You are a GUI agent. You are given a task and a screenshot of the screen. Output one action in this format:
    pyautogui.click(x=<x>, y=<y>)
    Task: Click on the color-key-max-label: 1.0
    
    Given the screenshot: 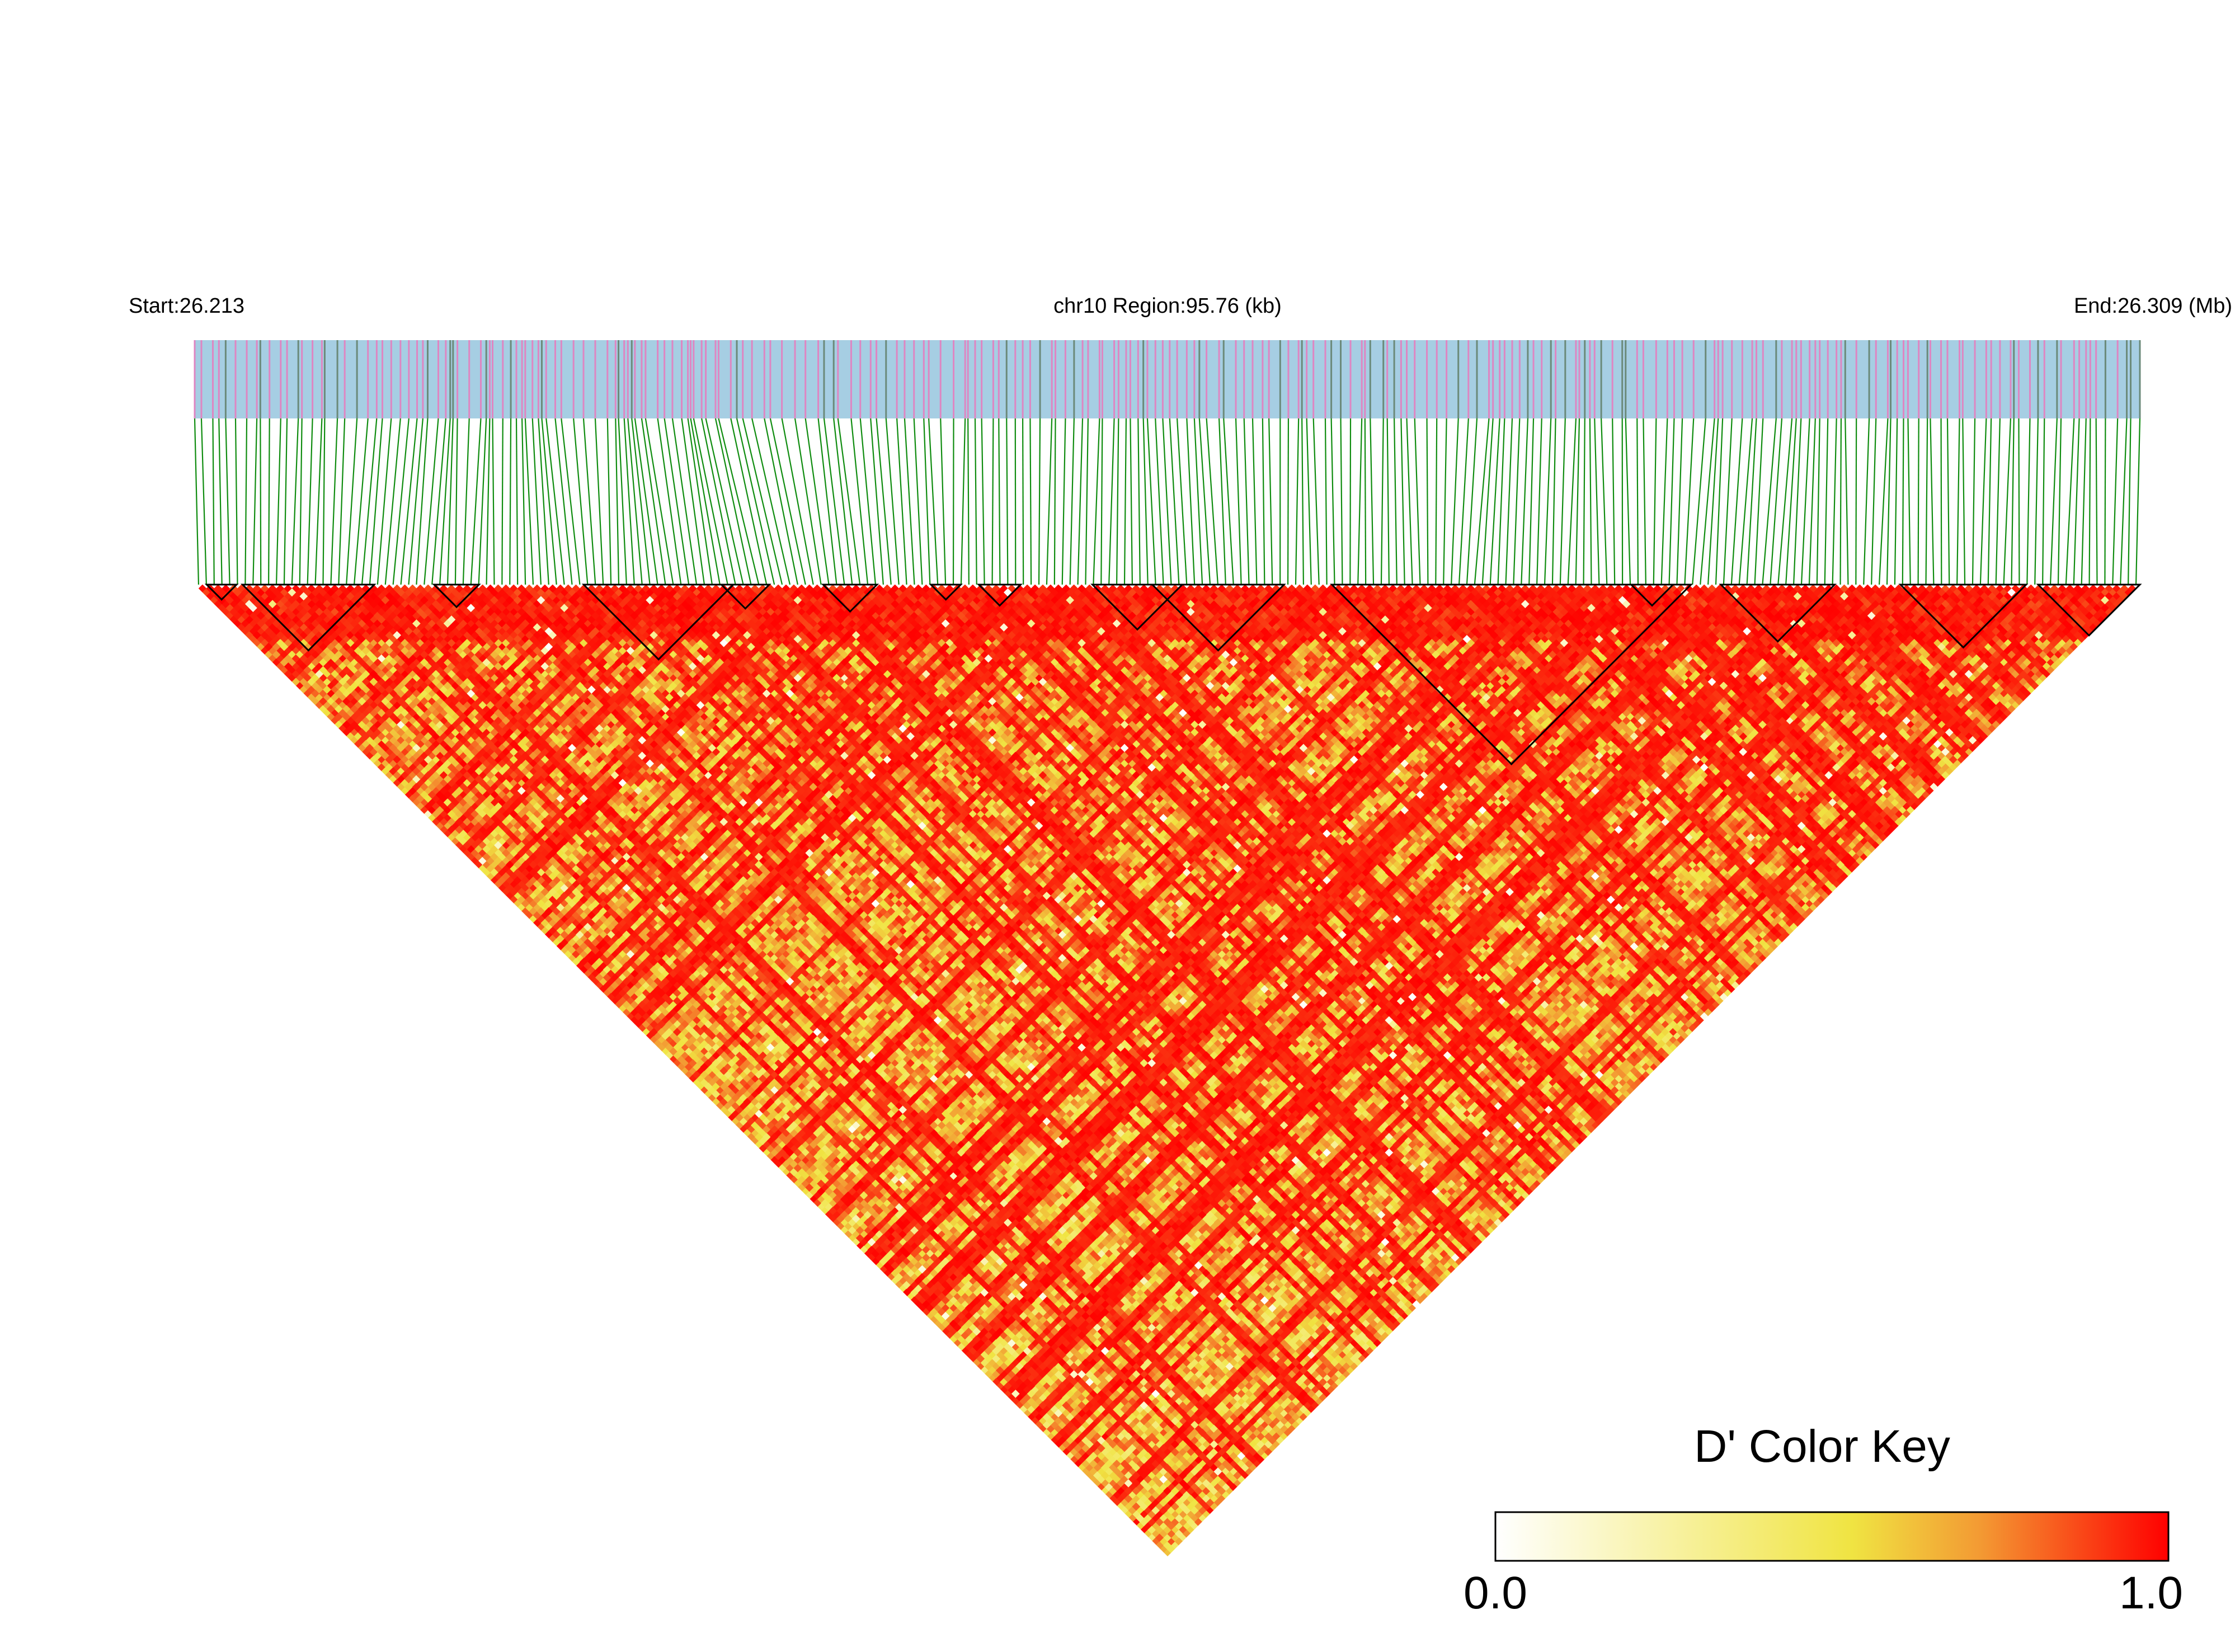 What is the action you would take?
    pyautogui.click(x=2151, y=1593)
    